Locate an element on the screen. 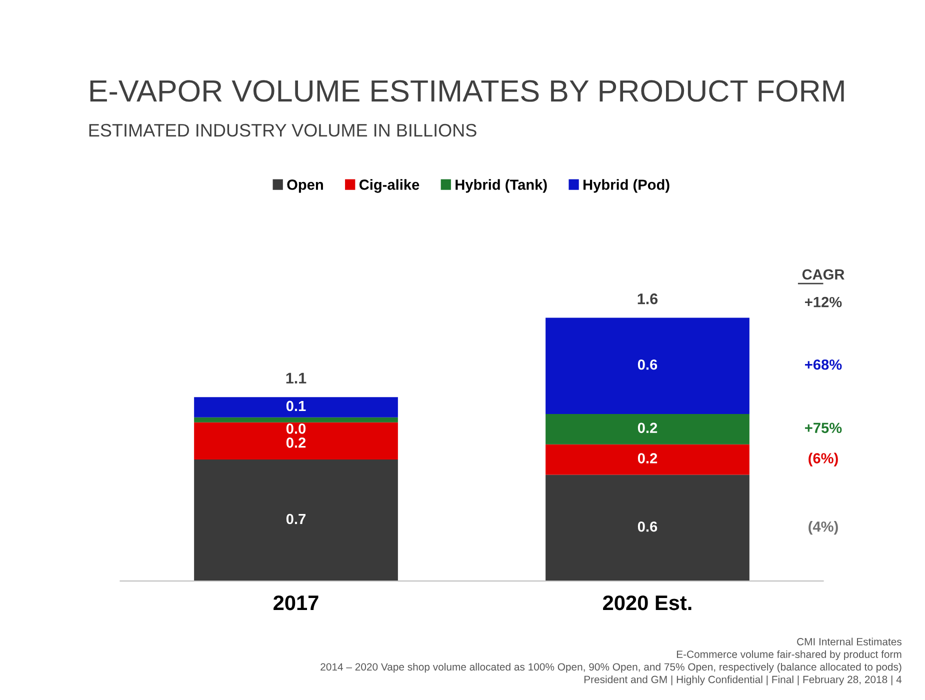 This screenshot has width=925, height=700. total-label: 1.6 is located at coordinates (648, 298).